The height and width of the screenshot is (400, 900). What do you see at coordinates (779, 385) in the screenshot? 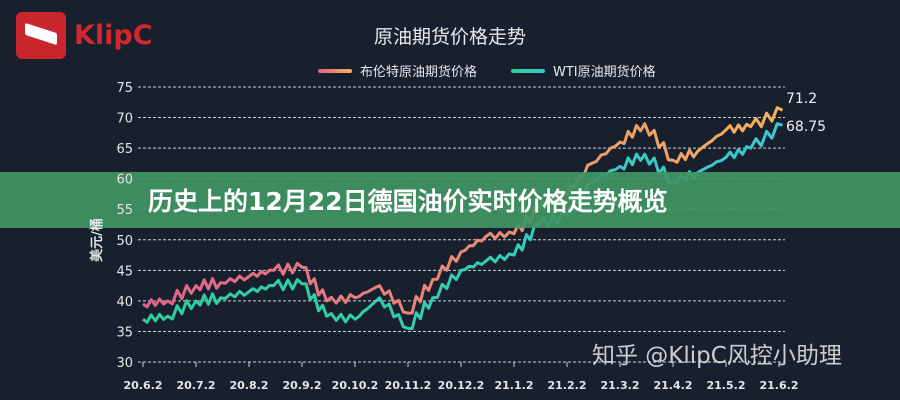
I see `x-tick-label: 21.6.2` at bounding box center [779, 385].